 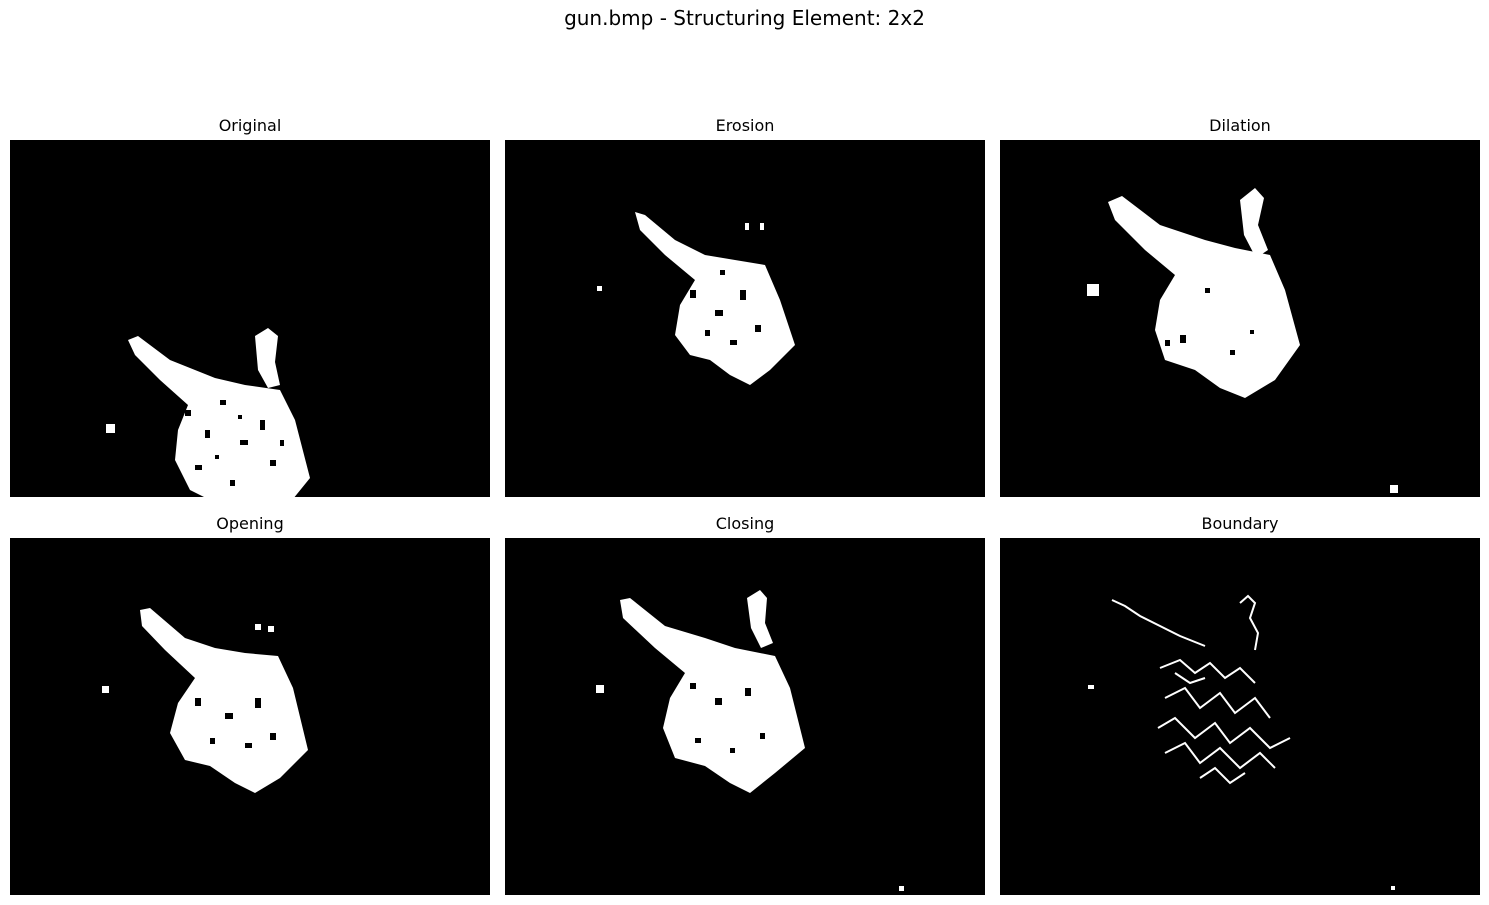 I want to click on dilation-image, so click(x=1242, y=340).